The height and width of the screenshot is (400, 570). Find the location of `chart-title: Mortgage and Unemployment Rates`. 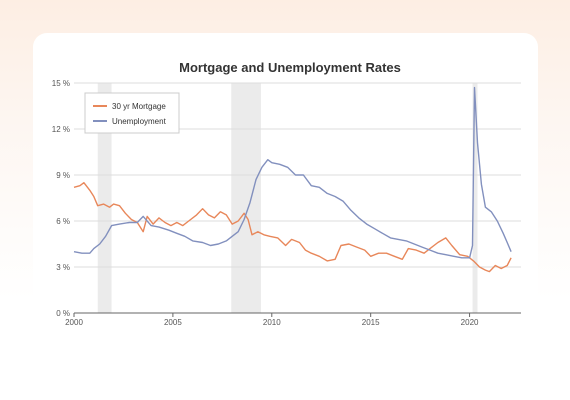

chart-title: Mortgage and Unemployment Rates is located at coordinates (290, 67).